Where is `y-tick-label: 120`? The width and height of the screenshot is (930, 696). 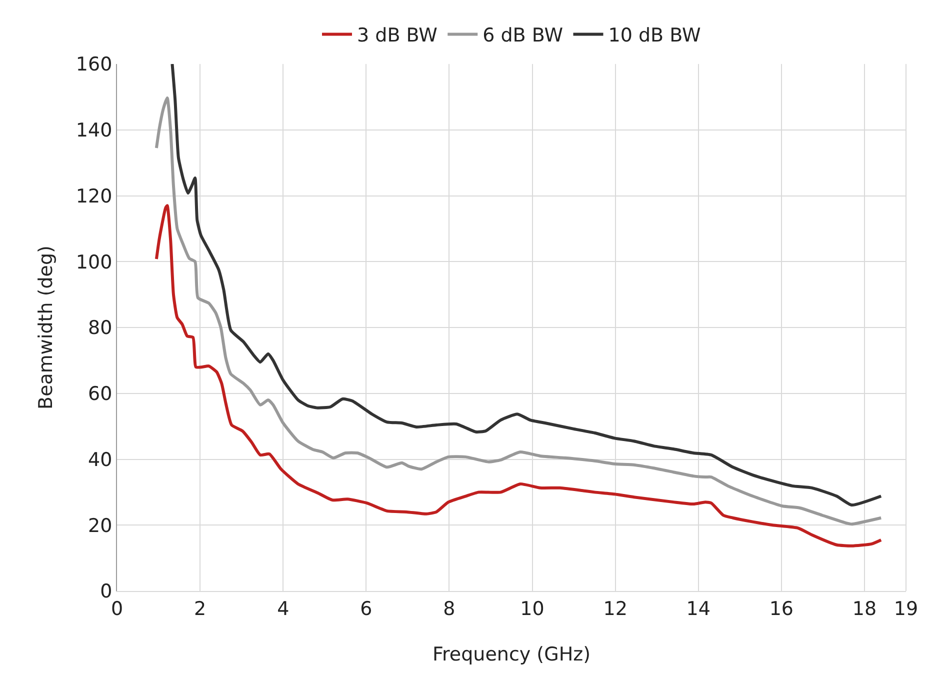 y-tick-label: 120 is located at coordinates (94, 196).